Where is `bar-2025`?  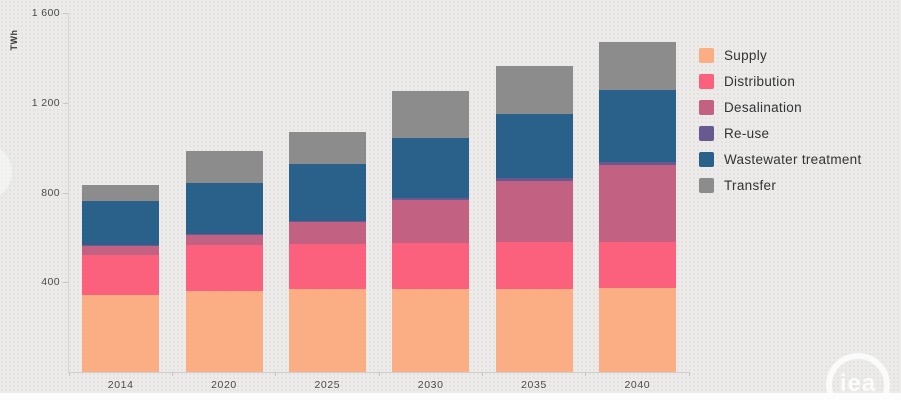
bar-2025 is located at coordinates (327, 252).